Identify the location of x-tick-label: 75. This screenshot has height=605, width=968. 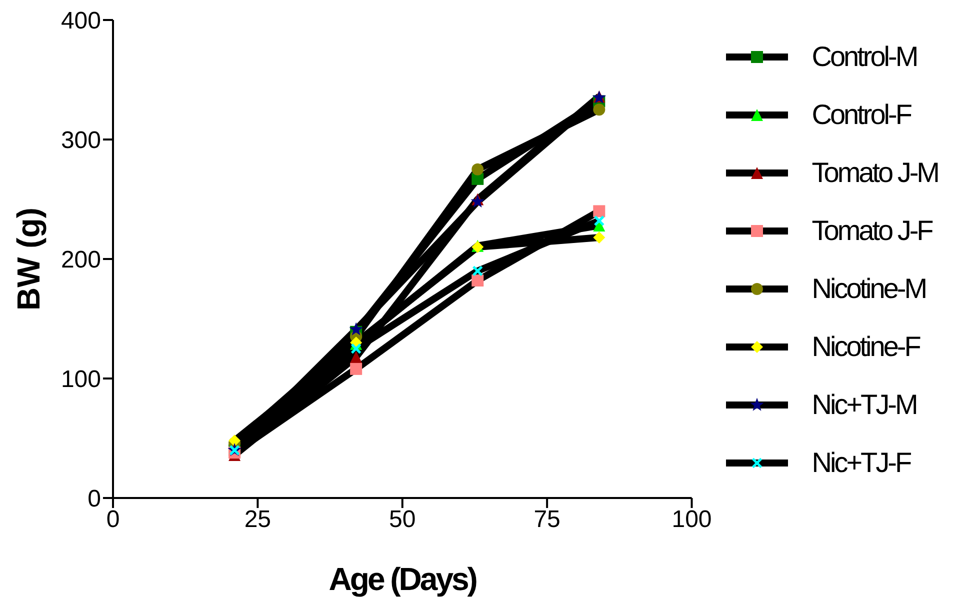
(547, 520).